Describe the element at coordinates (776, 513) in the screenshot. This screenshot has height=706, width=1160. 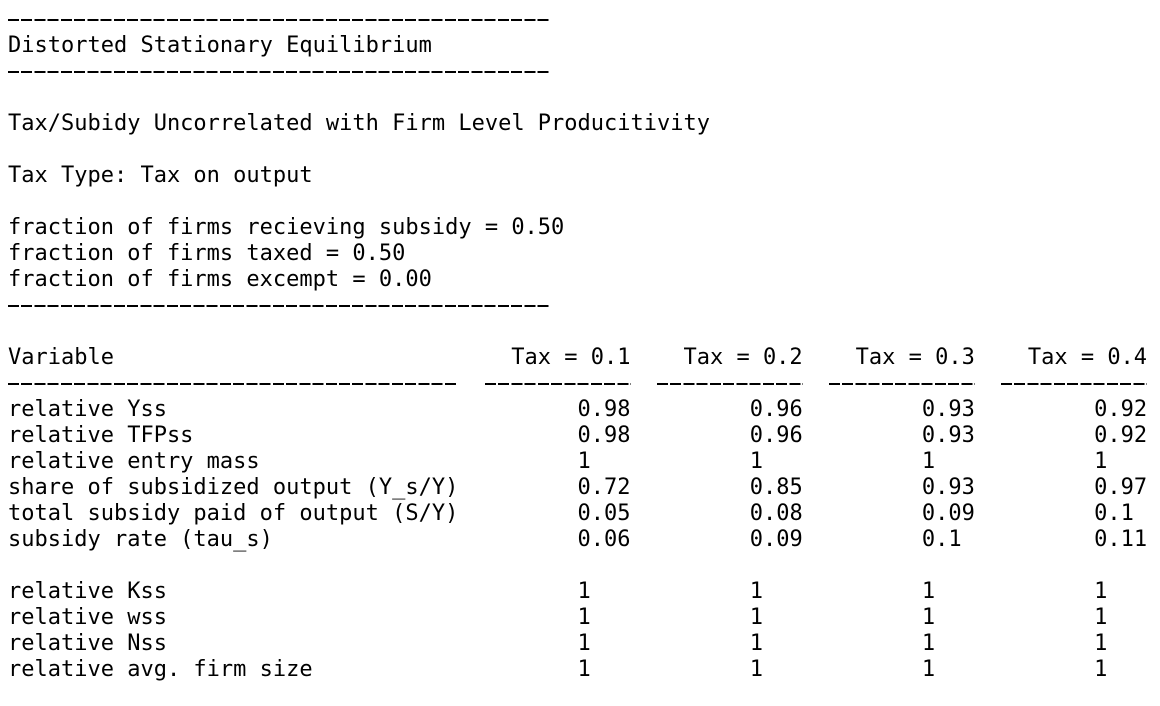
I see `cell-value: 0.08` at that location.